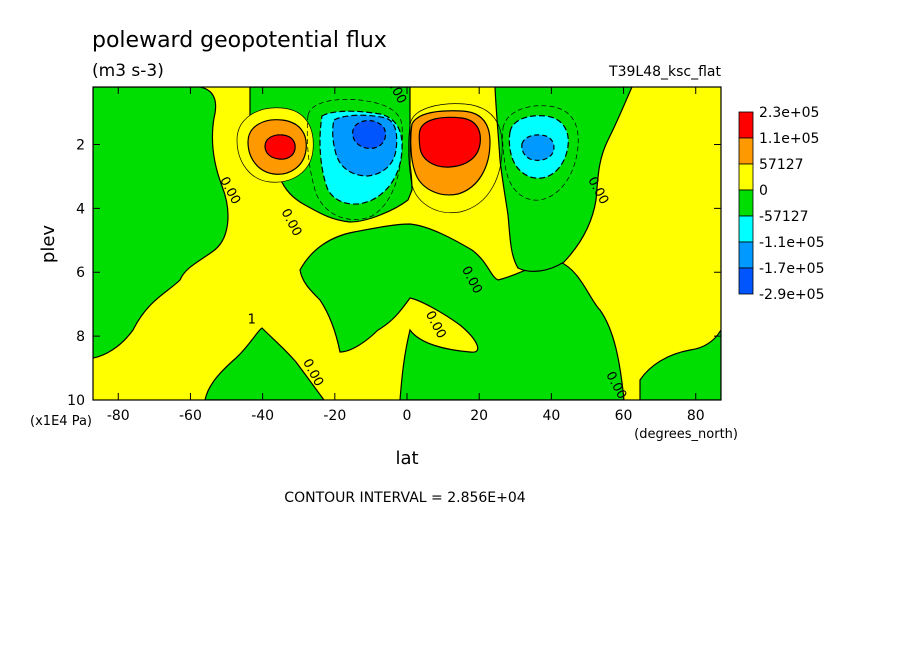  I want to click on x-tick-label: -40, so click(262, 416).